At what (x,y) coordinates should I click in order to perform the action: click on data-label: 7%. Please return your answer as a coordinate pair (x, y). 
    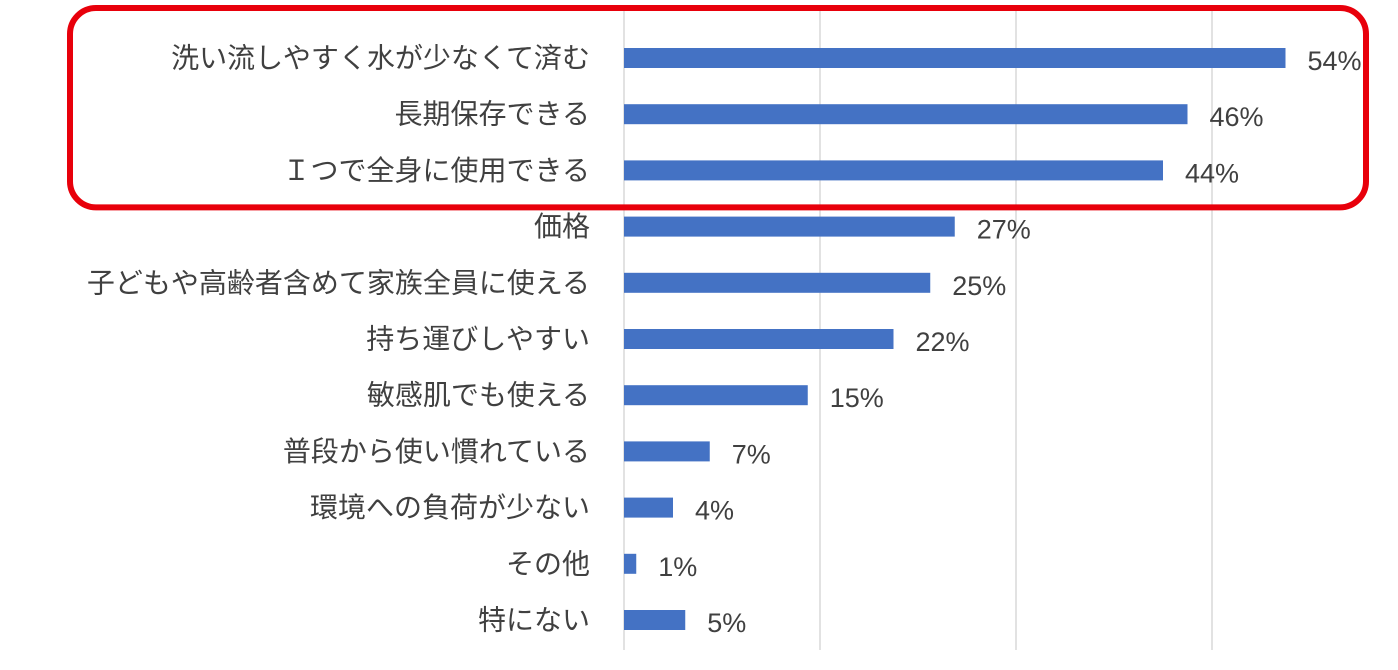
    Looking at the image, I should click on (751, 454).